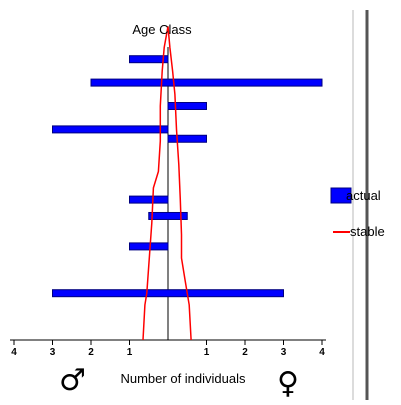  I want to click on stable-curve-male, so click(155, 183).